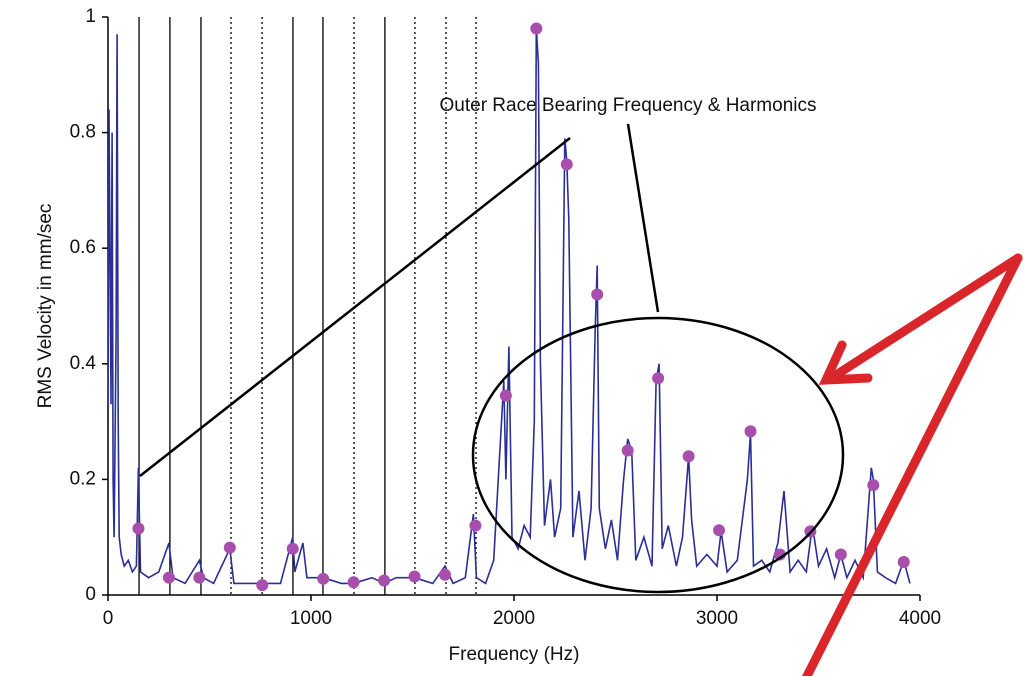 Image resolution: width=1024 pixels, height=676 pixels. What do you see at coordinates (514, 618) in the screenshot?
I see `x-tick-label: 2000` at bounding box center [514, 618].